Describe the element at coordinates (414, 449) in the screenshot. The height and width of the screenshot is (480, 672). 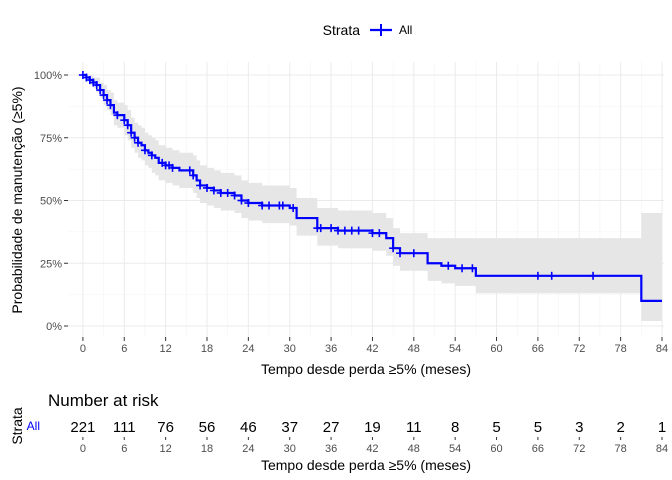
I see `risk-tick-label: 48` at that location.